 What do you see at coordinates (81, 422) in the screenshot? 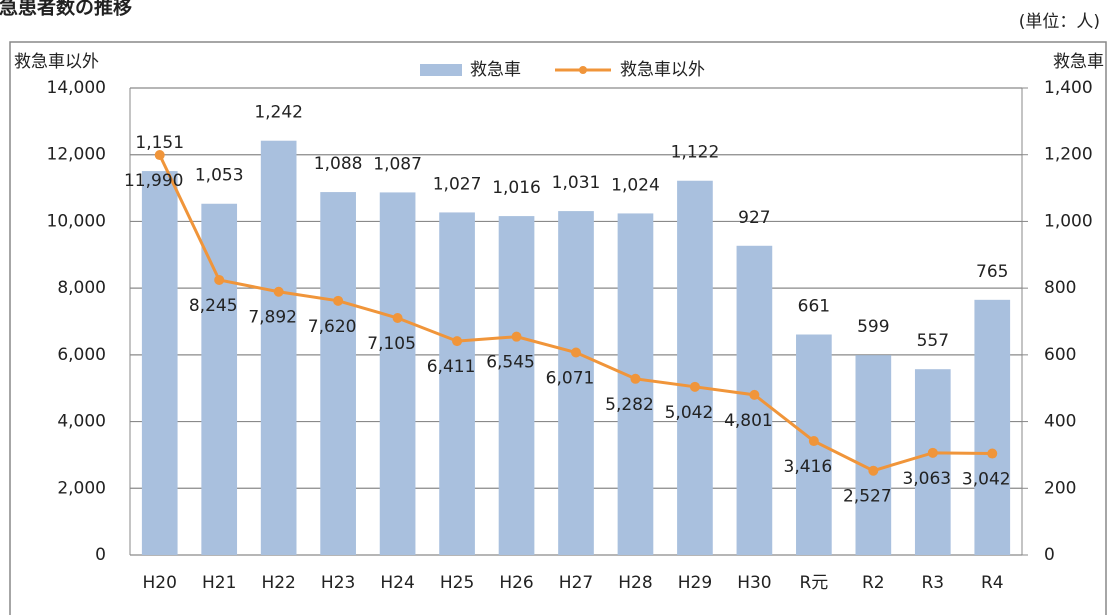
I see `y-tick-label: 4,000` at bounding box center [81, 422].